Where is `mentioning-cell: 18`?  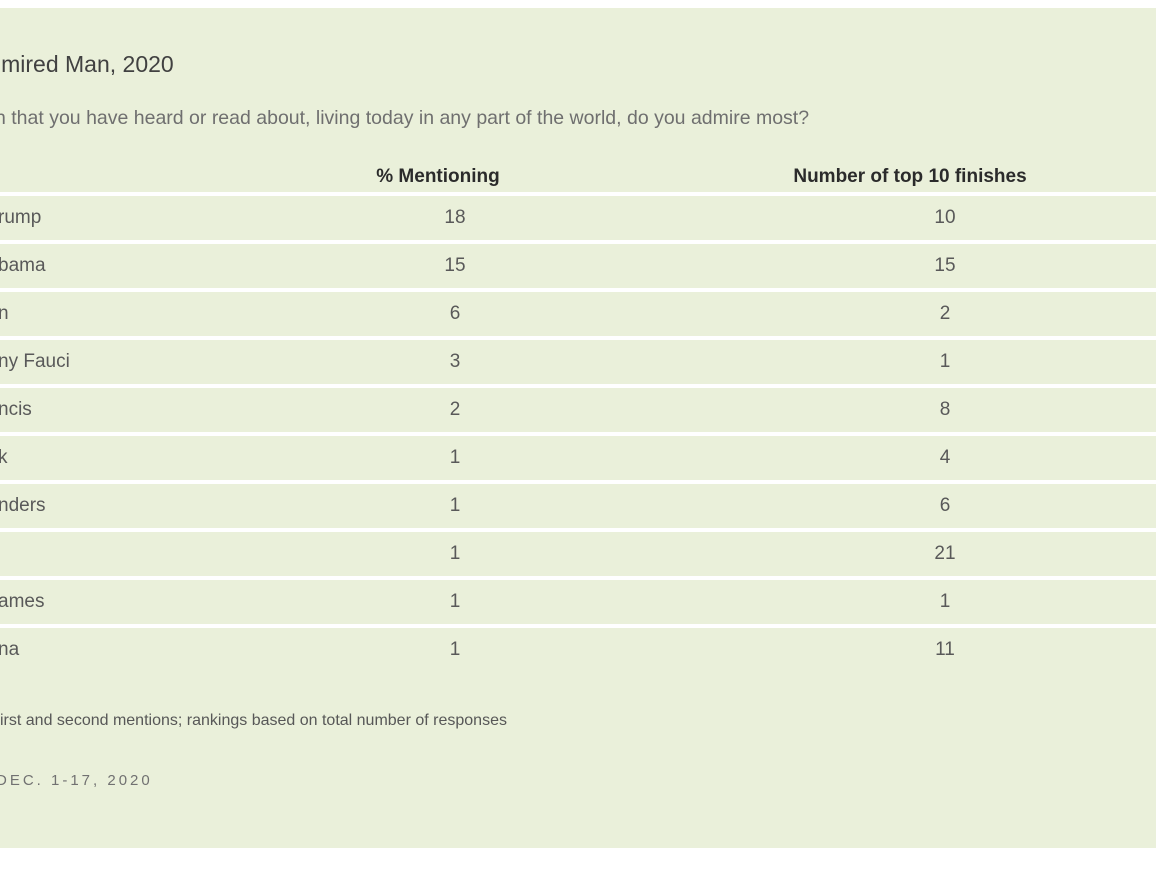
mentioning-cell: 18 is located at coordinates (455, 217).